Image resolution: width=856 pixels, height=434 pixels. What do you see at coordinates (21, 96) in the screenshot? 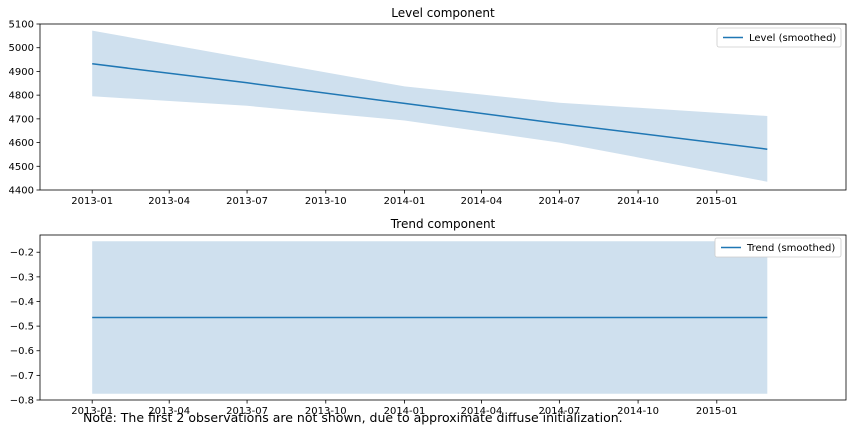
I see `y-tick-label: 4800` at bounding box center [21, 96].